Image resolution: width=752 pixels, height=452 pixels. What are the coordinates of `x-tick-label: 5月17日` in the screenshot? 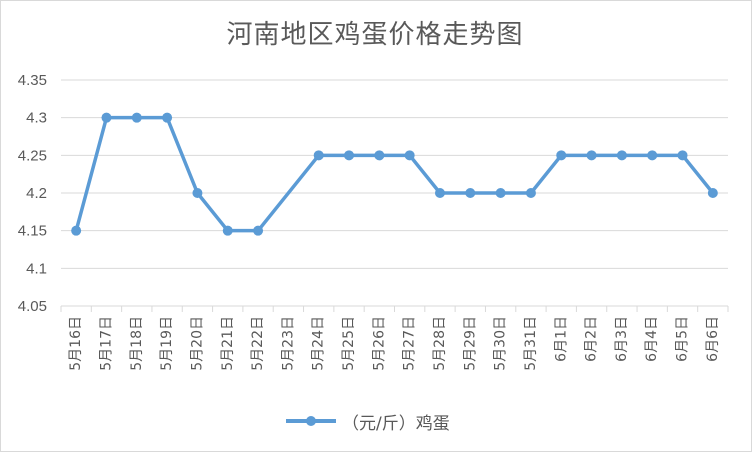 It's located at (106, 343).